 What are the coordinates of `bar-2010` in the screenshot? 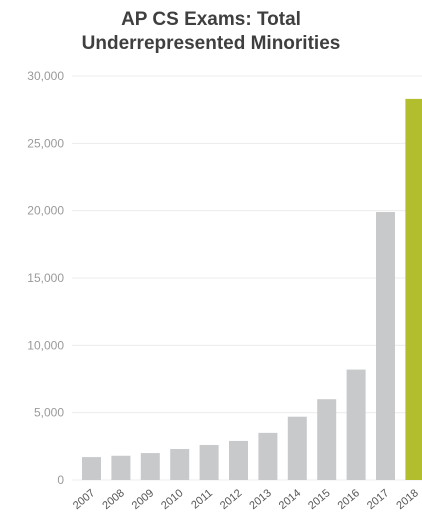 It's located at (180, 464).